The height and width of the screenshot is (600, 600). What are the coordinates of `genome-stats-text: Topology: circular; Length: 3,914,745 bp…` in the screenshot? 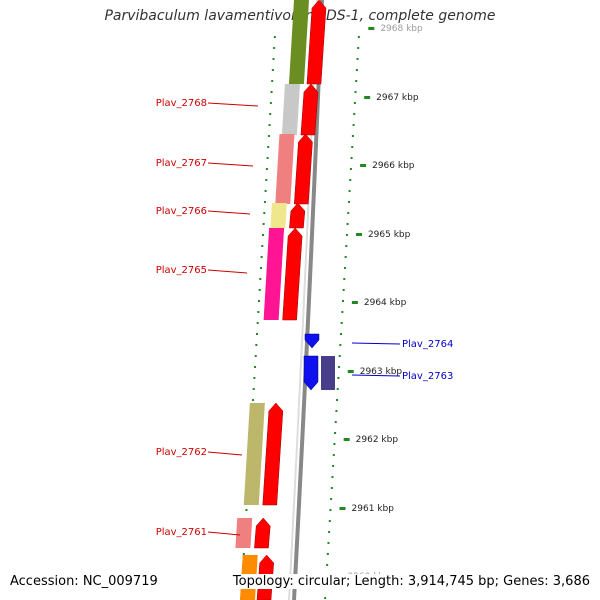 It's located at (410, 581).